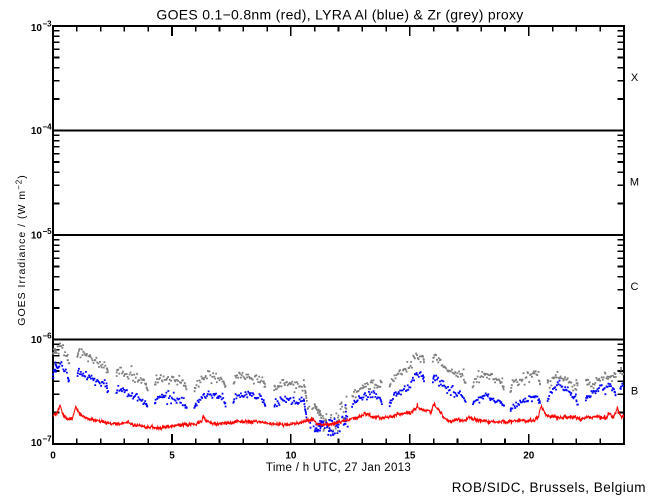  Describe the element at coordinates (410, 456) in the screenshot. I see `svg-text: 15` at that location.